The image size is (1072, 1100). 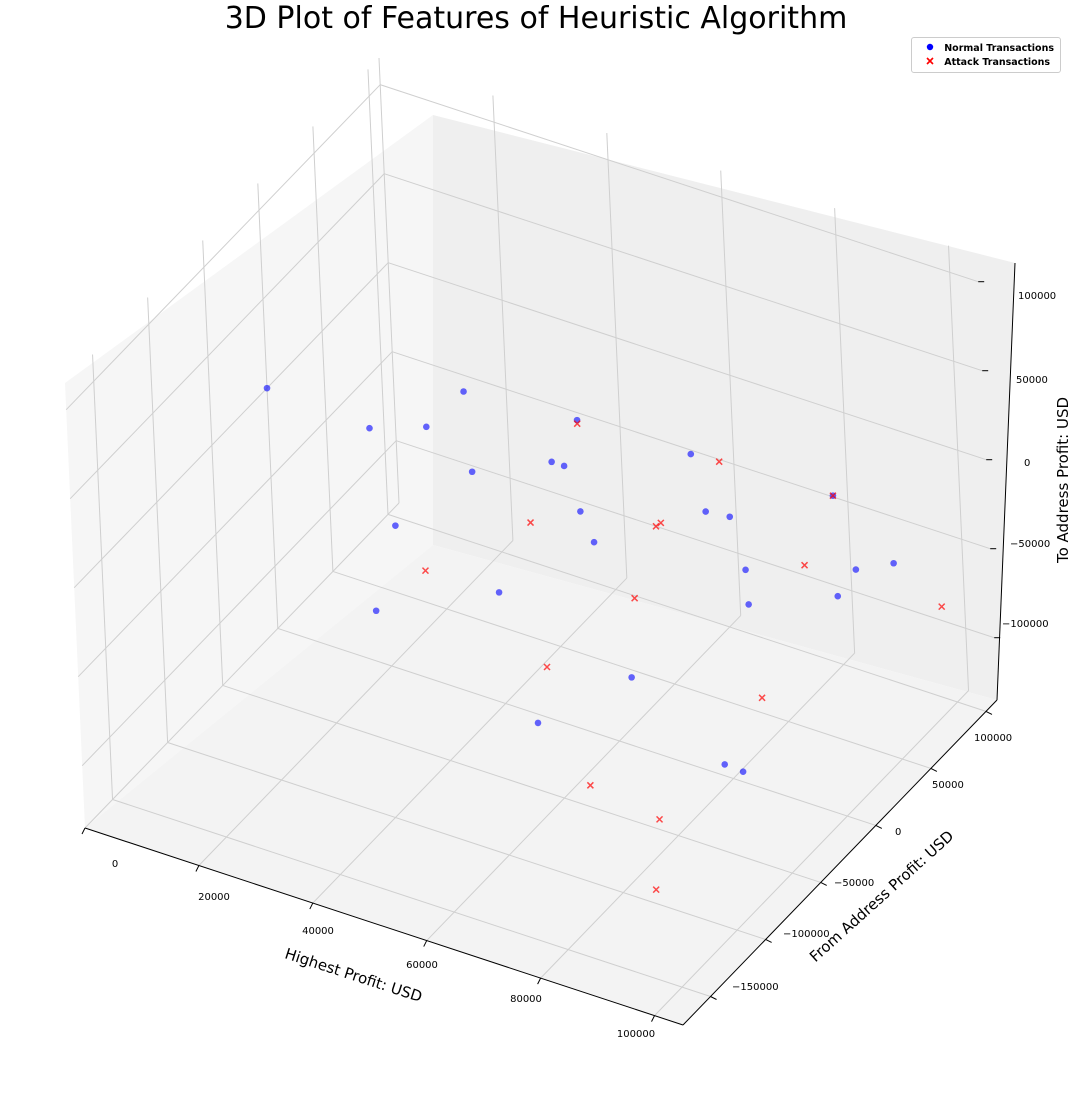 I want to click on legend-item-attack: Attack Transactions, so click(x=987, y=62).